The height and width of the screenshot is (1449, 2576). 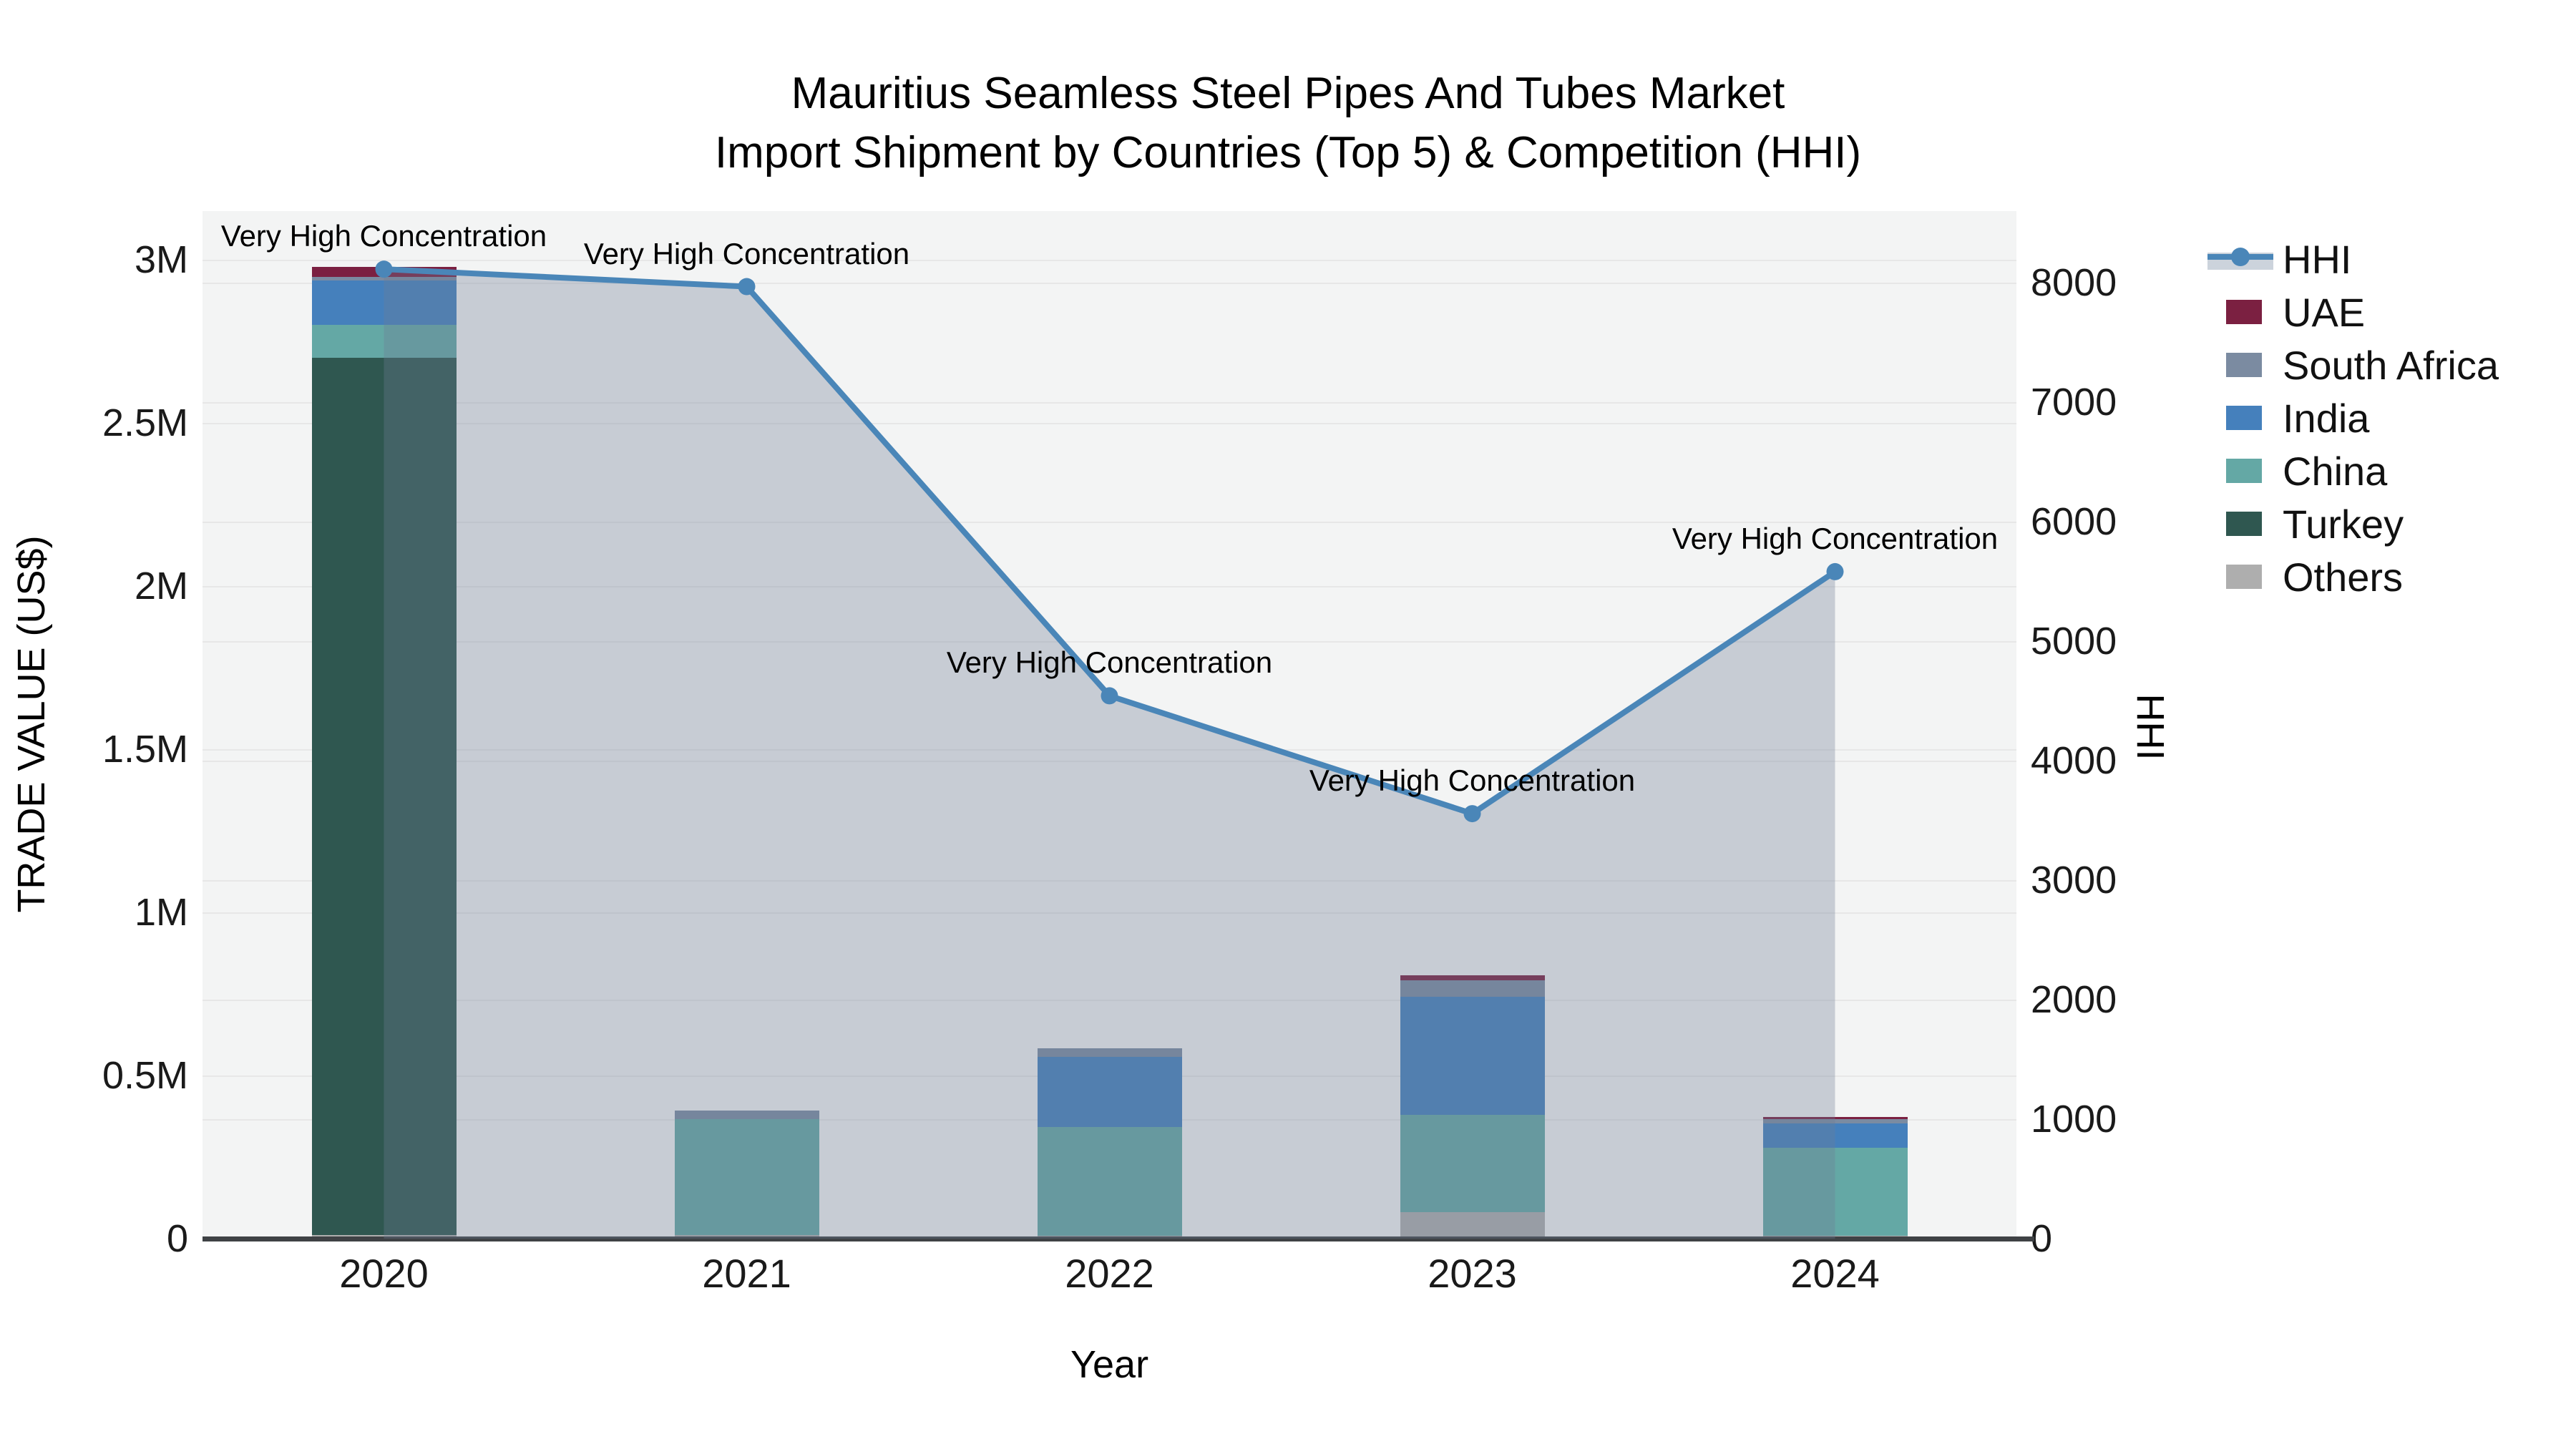 I want to click on legend-item-india: India, so click(x=2353, y=417).